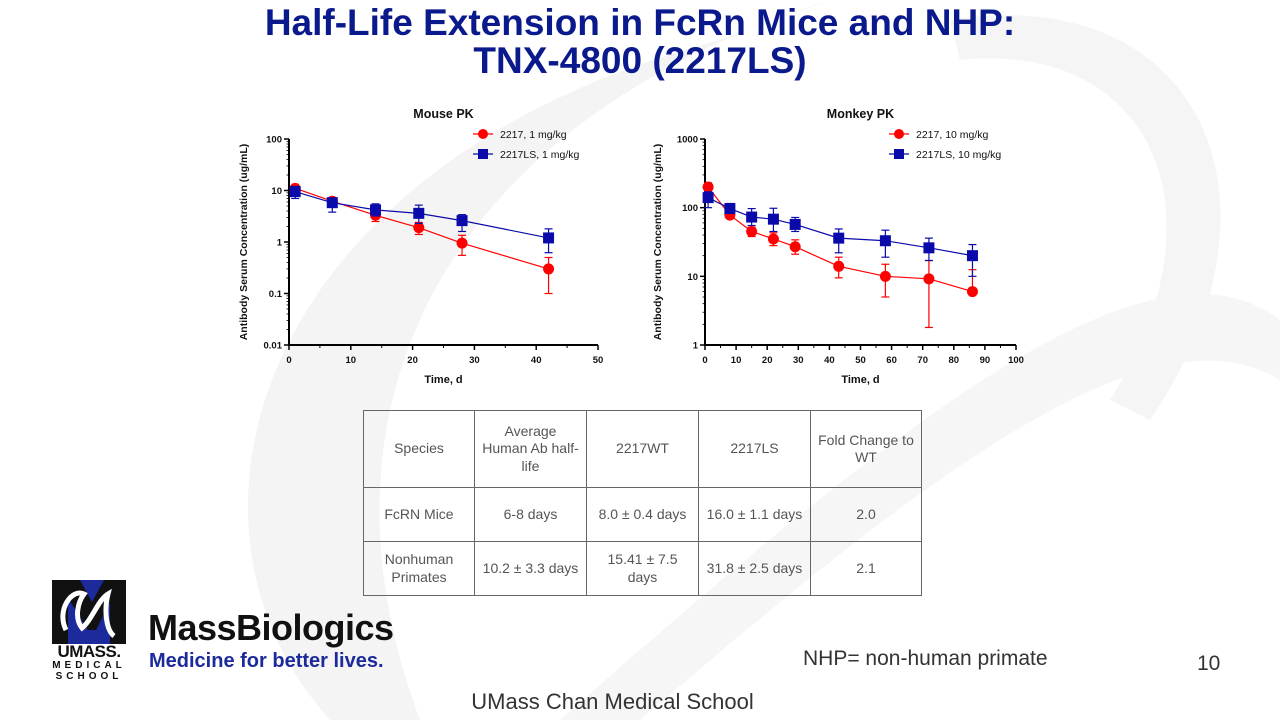 The width and height of the screenshot is (1280, 720). I want to click on series-square: 2217LS, 1 mg/kg, so click(434, 201).